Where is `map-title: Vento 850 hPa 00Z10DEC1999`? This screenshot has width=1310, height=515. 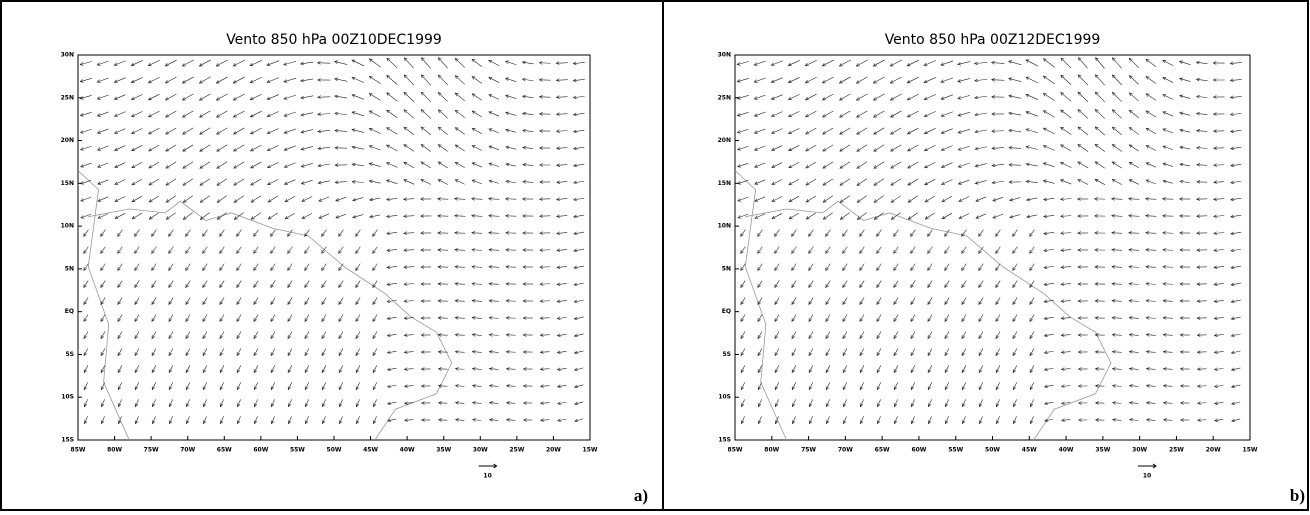
map-title: Vento 850 hPa 00Z10DEC1999 is located at coordinates (334, 40).